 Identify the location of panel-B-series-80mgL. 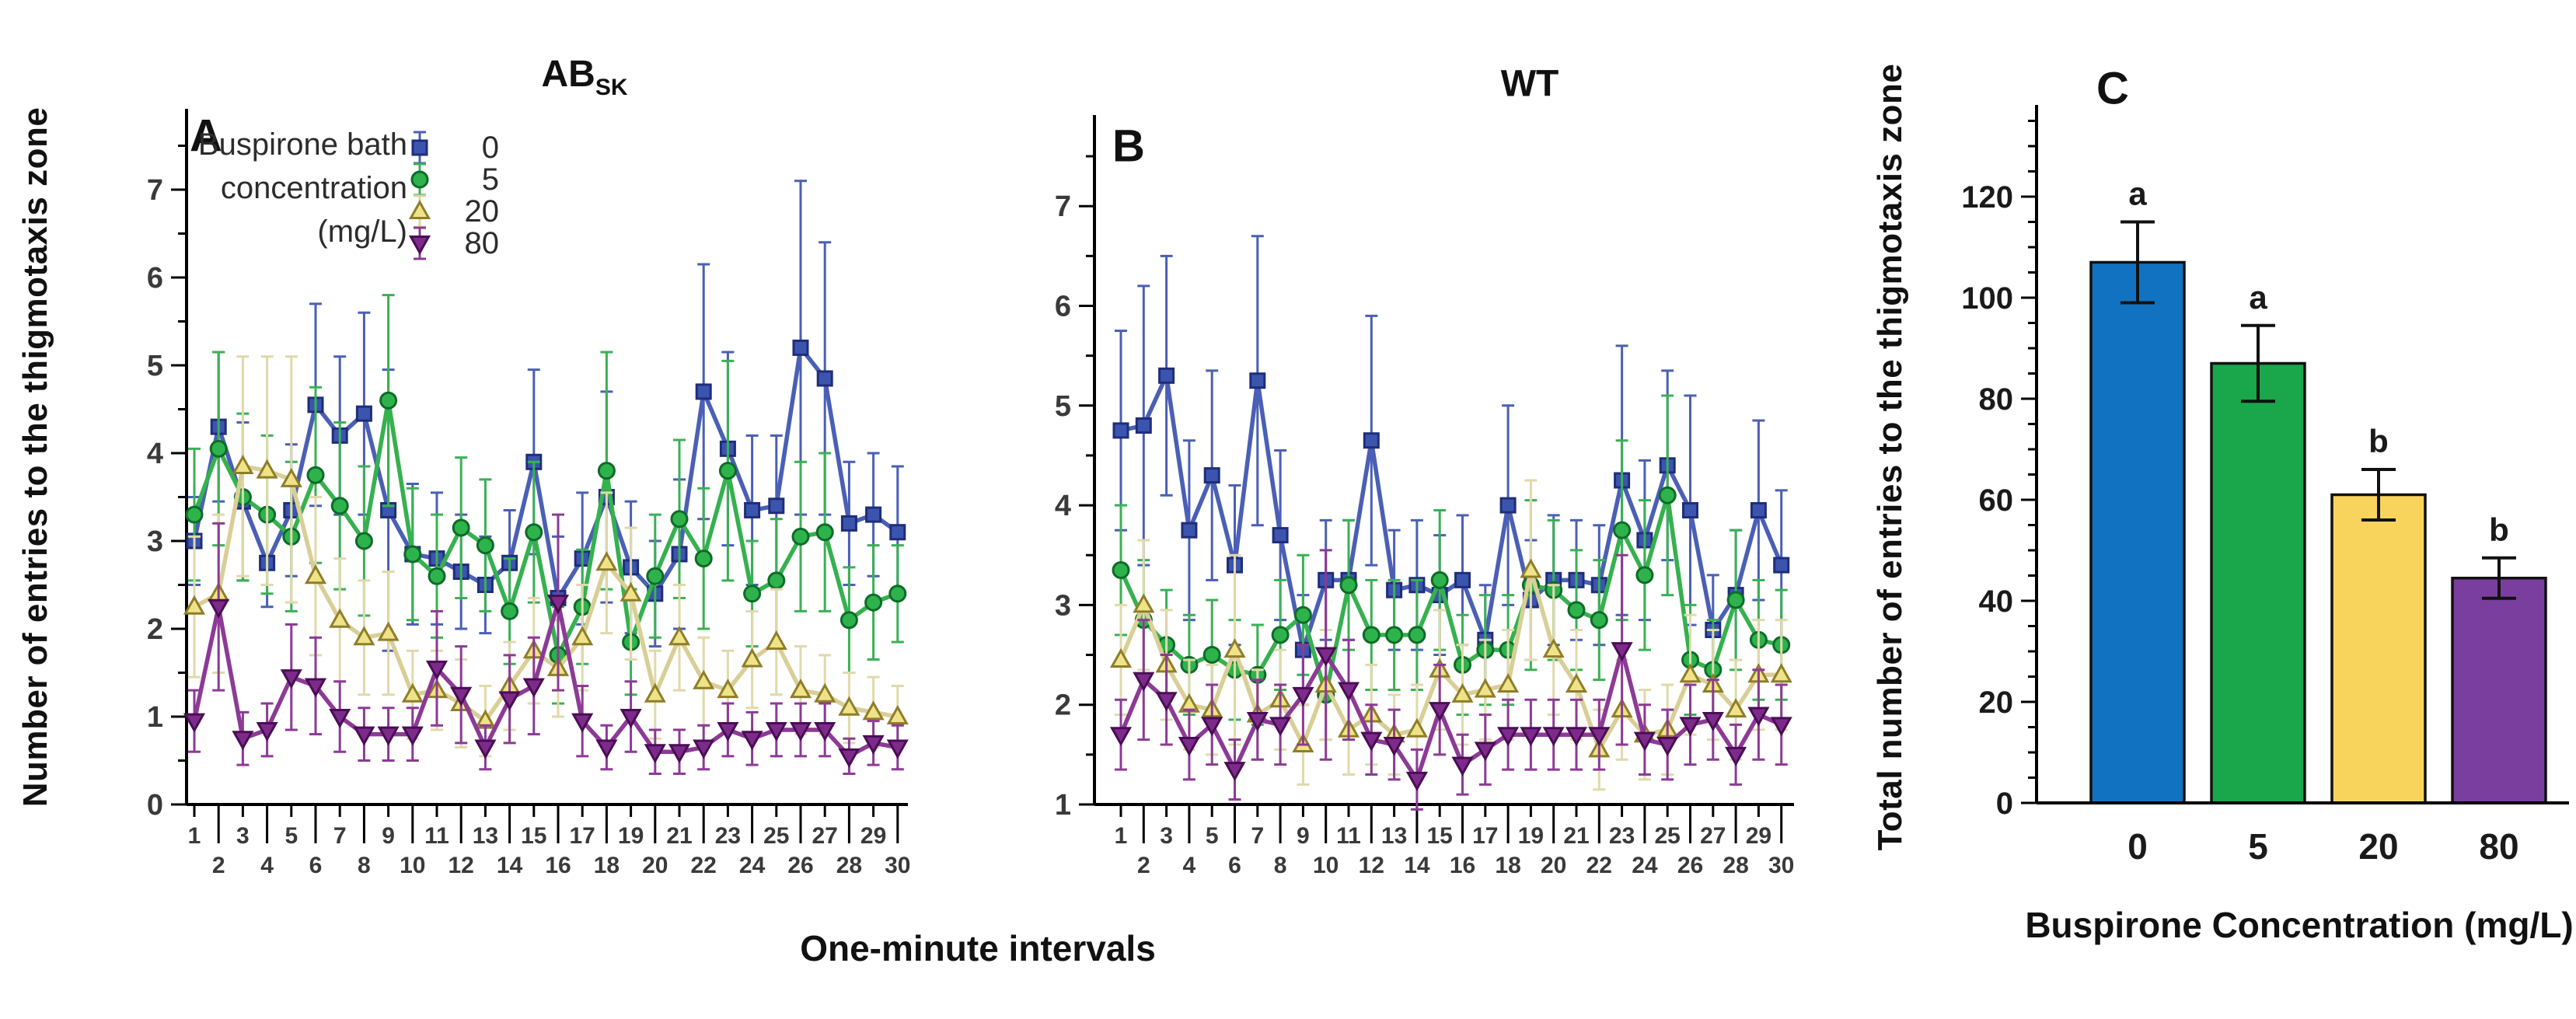
(1451, 680).